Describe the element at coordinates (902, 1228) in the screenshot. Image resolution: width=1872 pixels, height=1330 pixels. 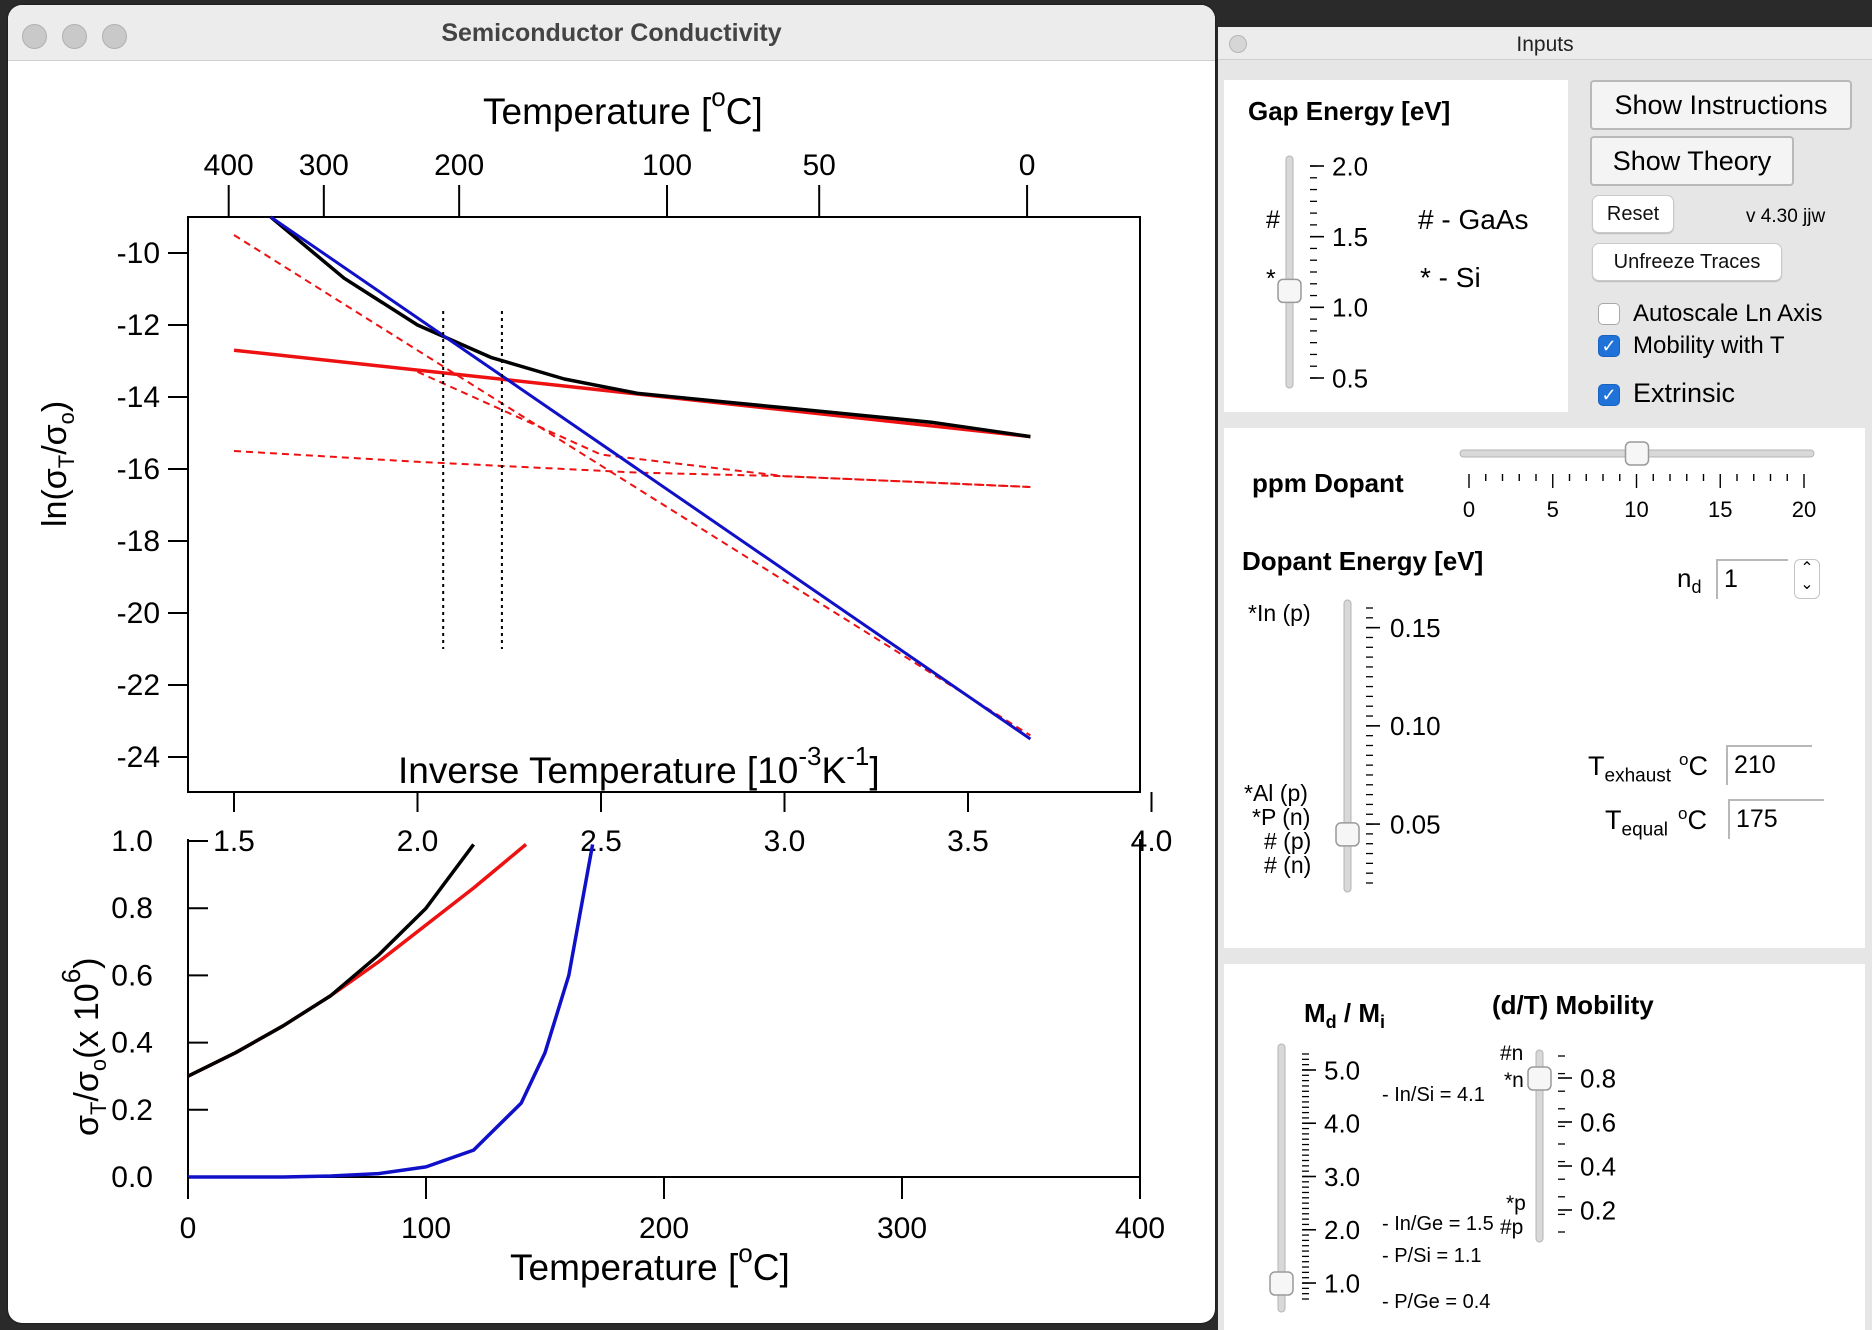
I see `bottom-tick-label: 300` at that location.